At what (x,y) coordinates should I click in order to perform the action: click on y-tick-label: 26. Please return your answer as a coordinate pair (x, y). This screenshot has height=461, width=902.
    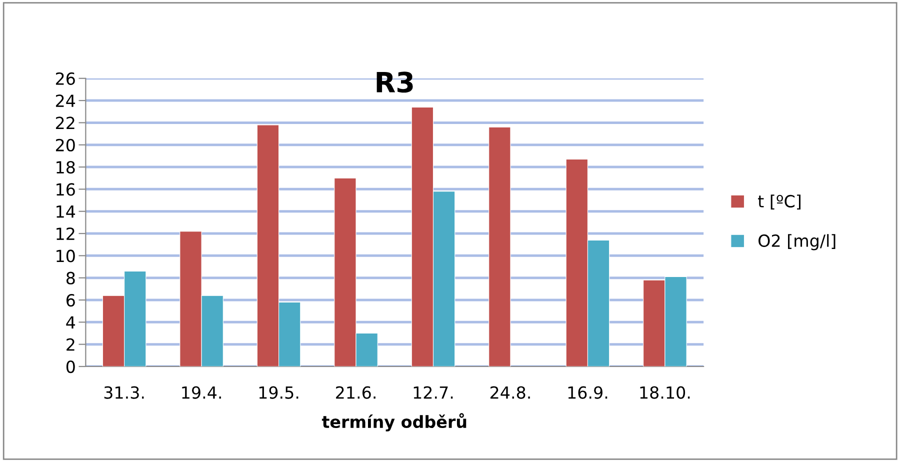
    Looking at the image, I should click on (65, 78).